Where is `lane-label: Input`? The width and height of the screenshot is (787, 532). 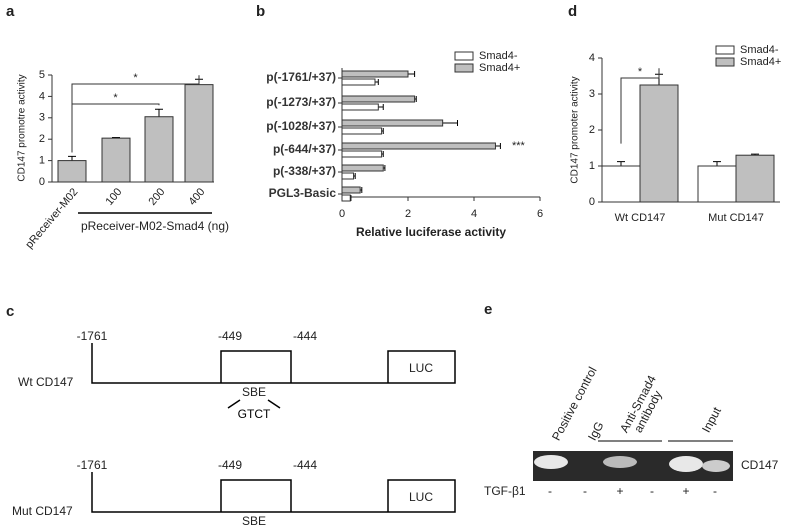 lane-label: Input is located at coordinates (711, 419).